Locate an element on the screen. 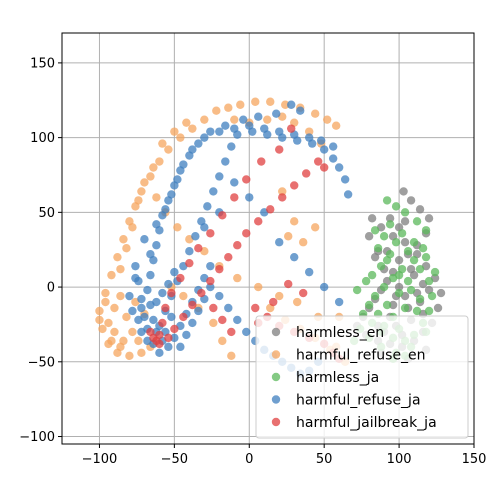 This screenshot has width=500, height=500. legend-label: harmless_ja is located at coordinates (337, 378).